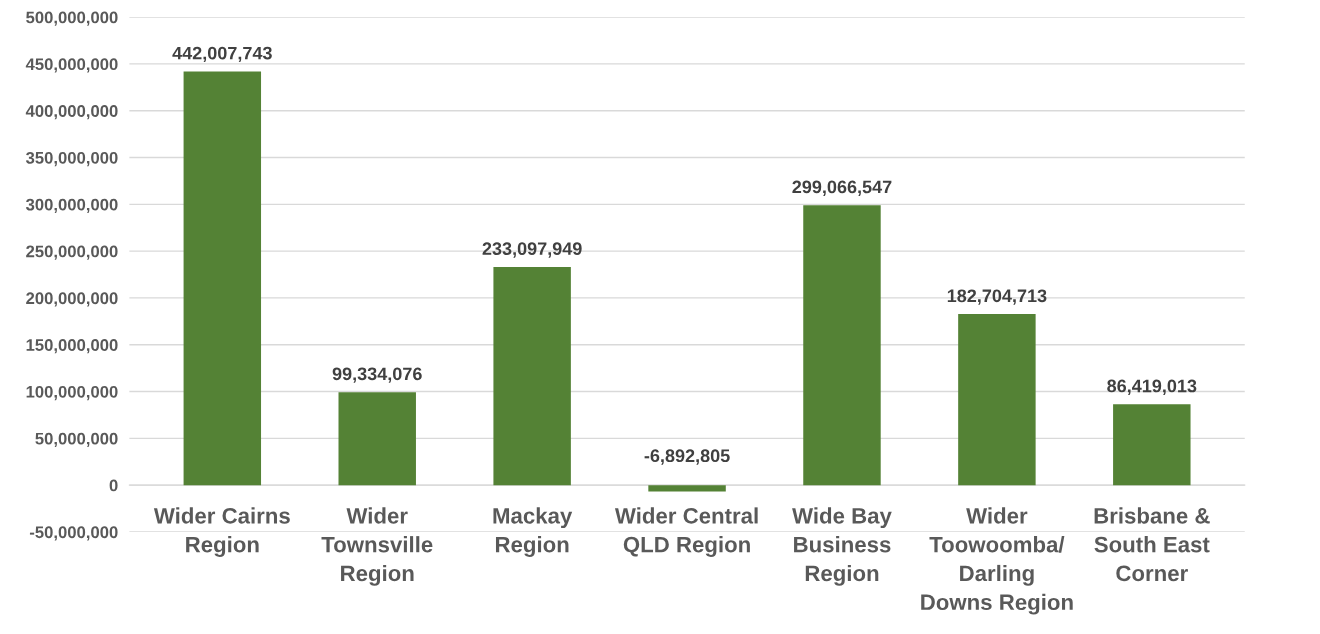  What do you see at coordinates (71, 159) in the screenshot?
I see `y-tick-label: 350,000,000` at bounding box center [71, 159].